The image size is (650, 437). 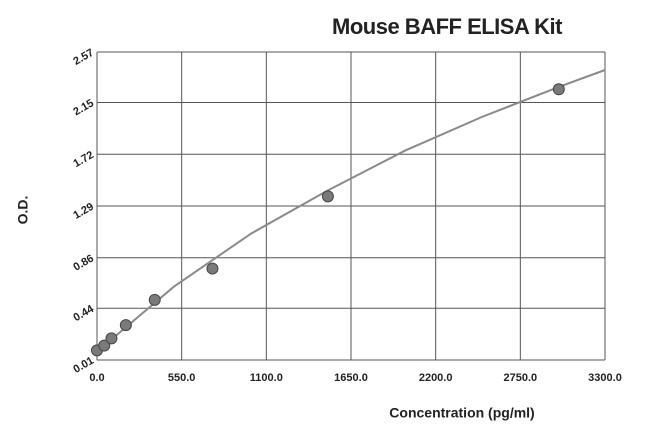 I want to click on y-tick-label: 2.57, so click(x=83, y=57).